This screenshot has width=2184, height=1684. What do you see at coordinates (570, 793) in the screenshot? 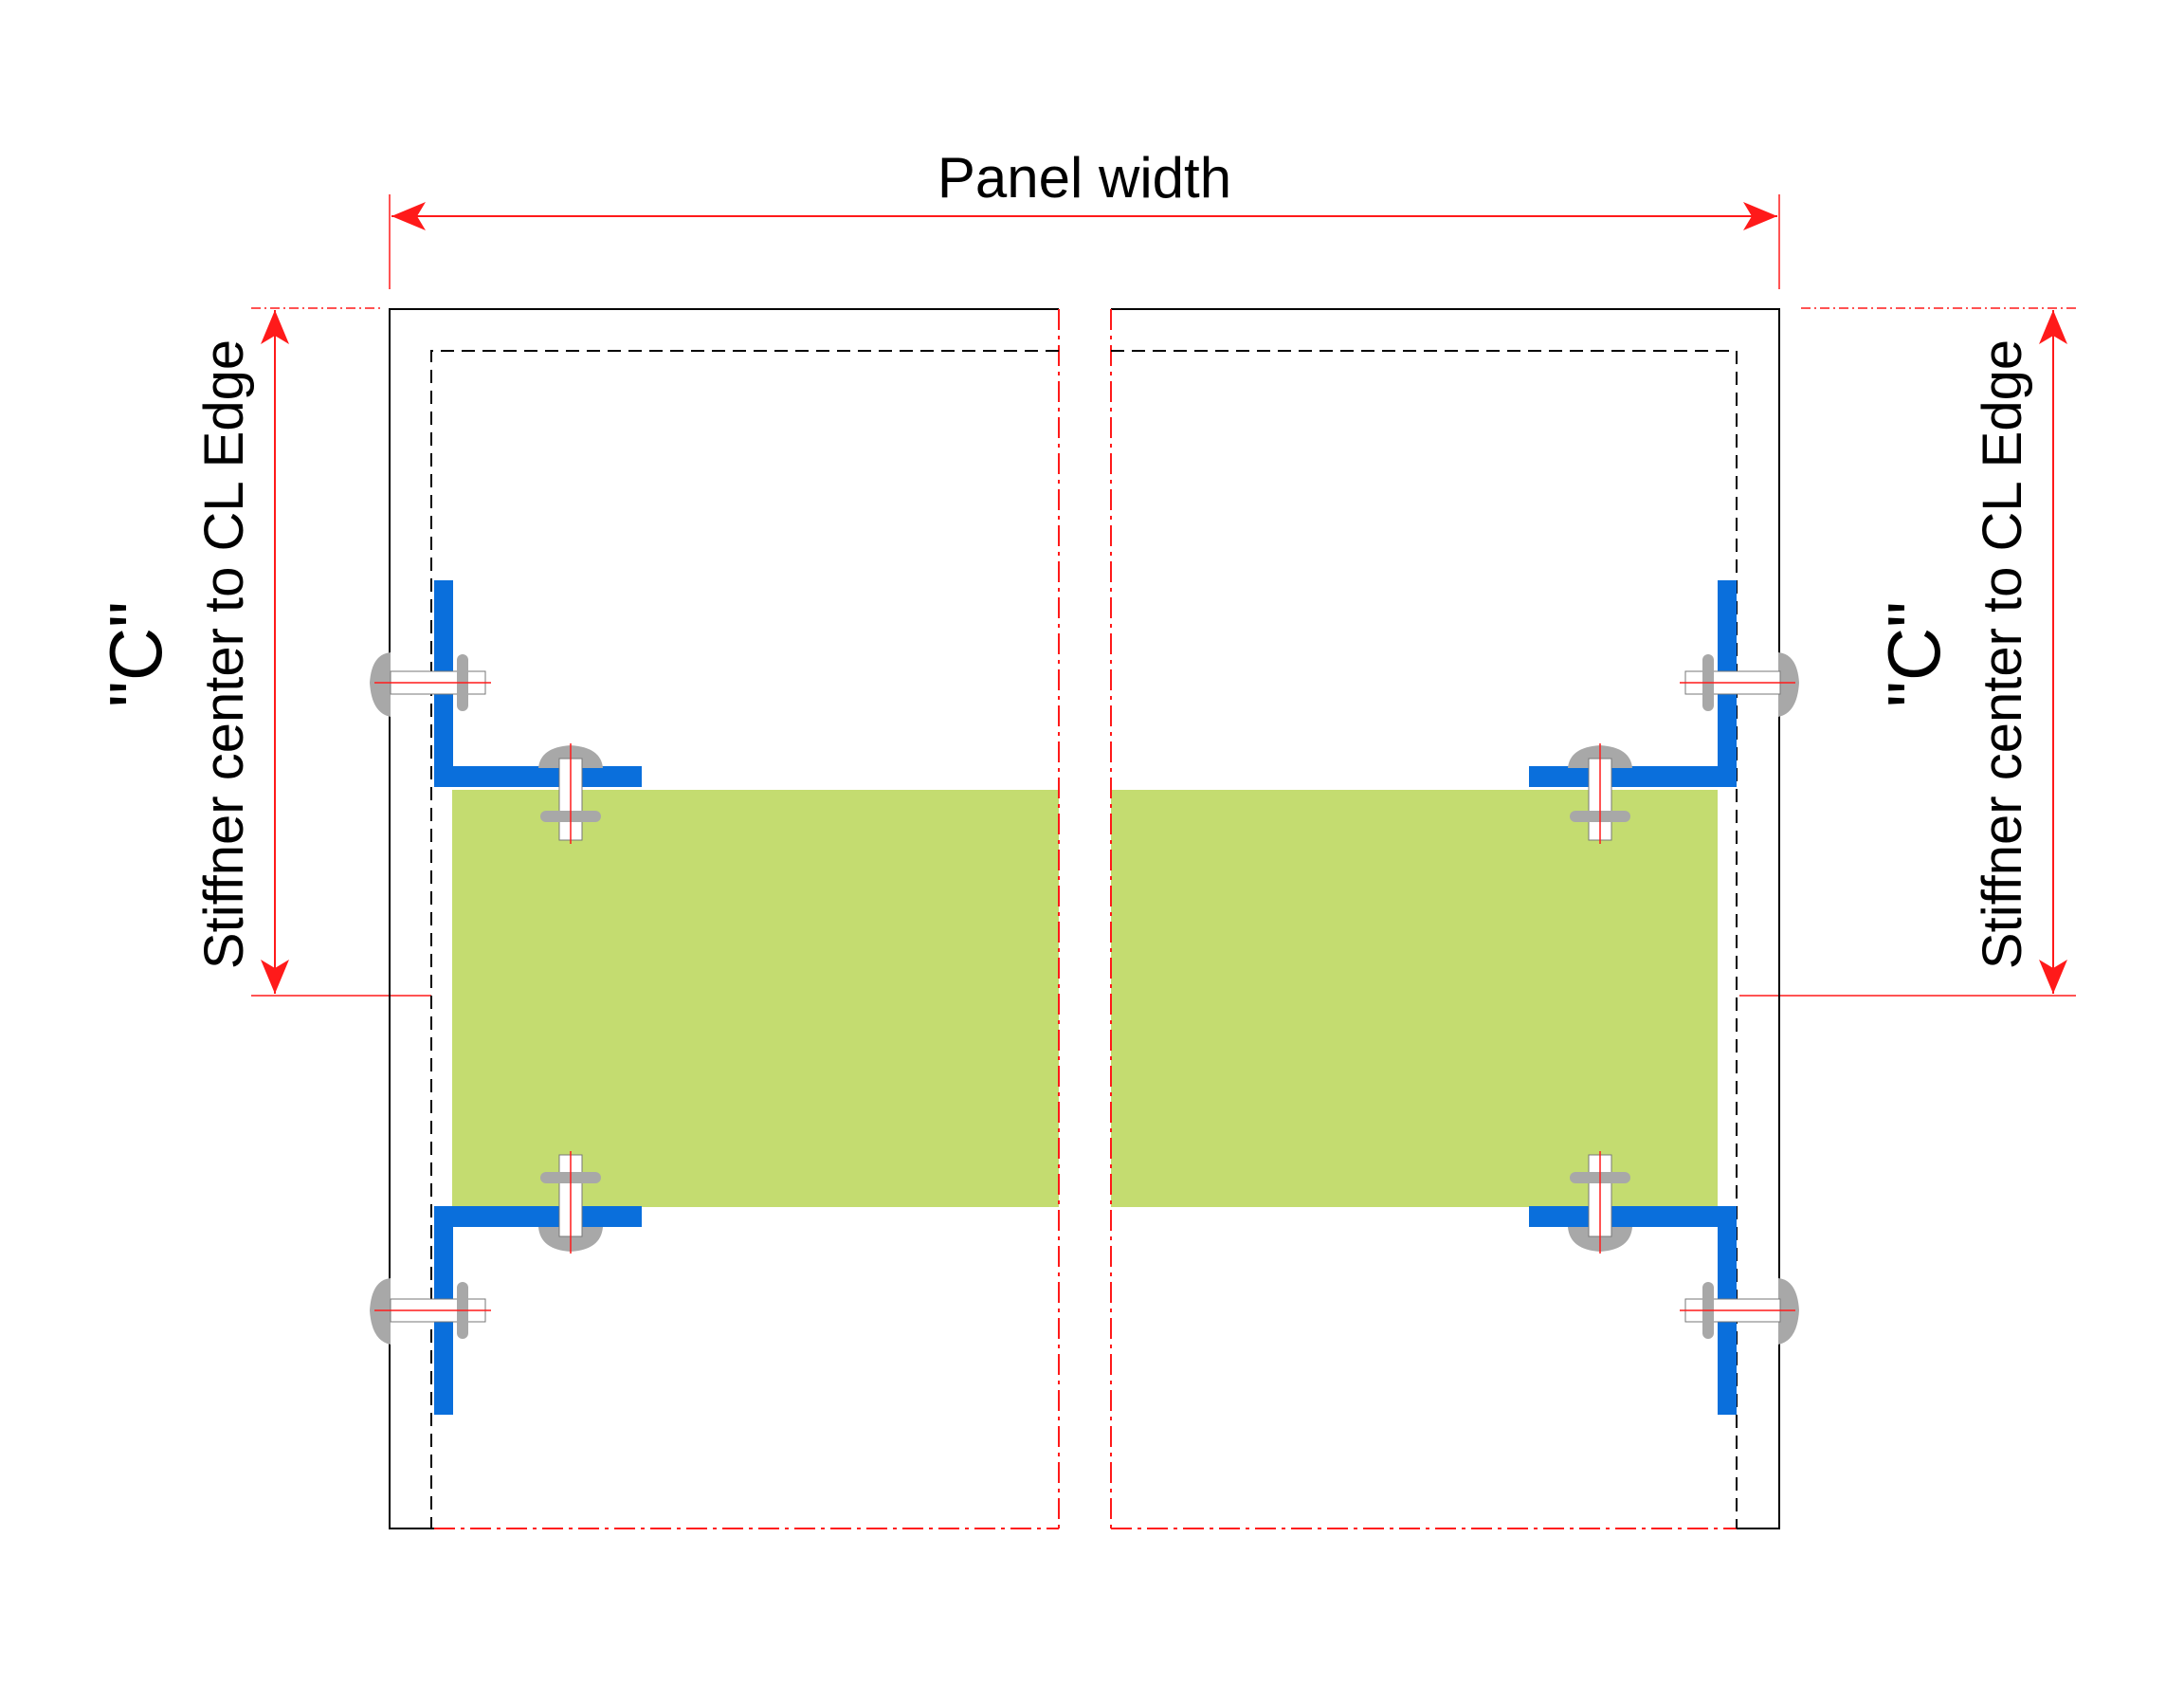
I see `left-upper-flange-bolt` at bounding box center [570, 793].